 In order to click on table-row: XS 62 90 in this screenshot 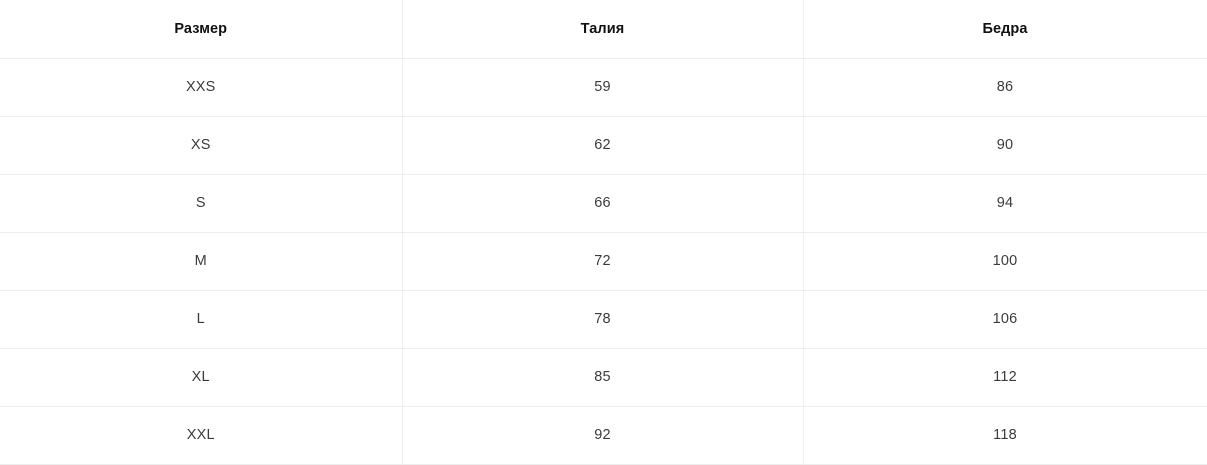, I will do `click(603, 145)`.